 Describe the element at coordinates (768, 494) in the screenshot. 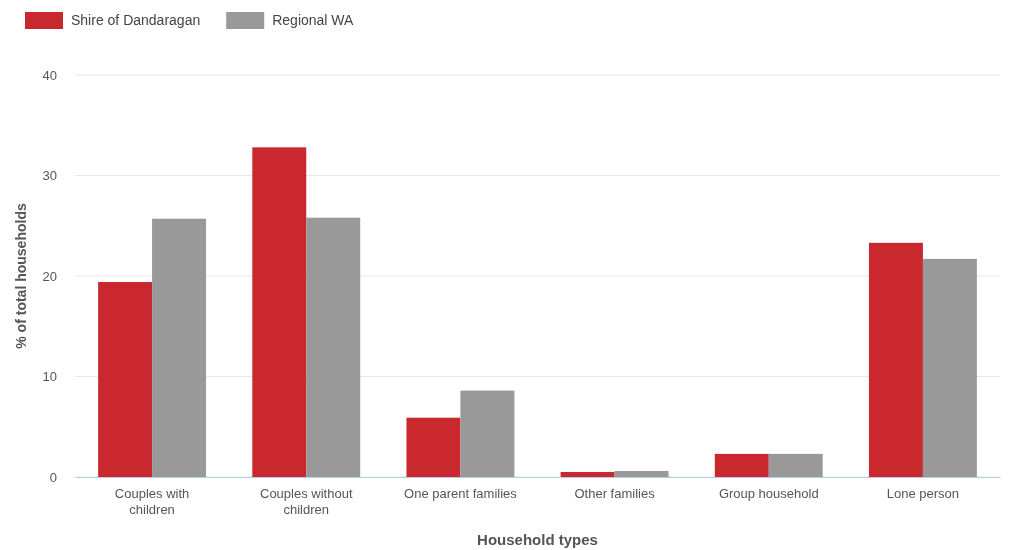

I see `x-tick-label: Group household` at that location.